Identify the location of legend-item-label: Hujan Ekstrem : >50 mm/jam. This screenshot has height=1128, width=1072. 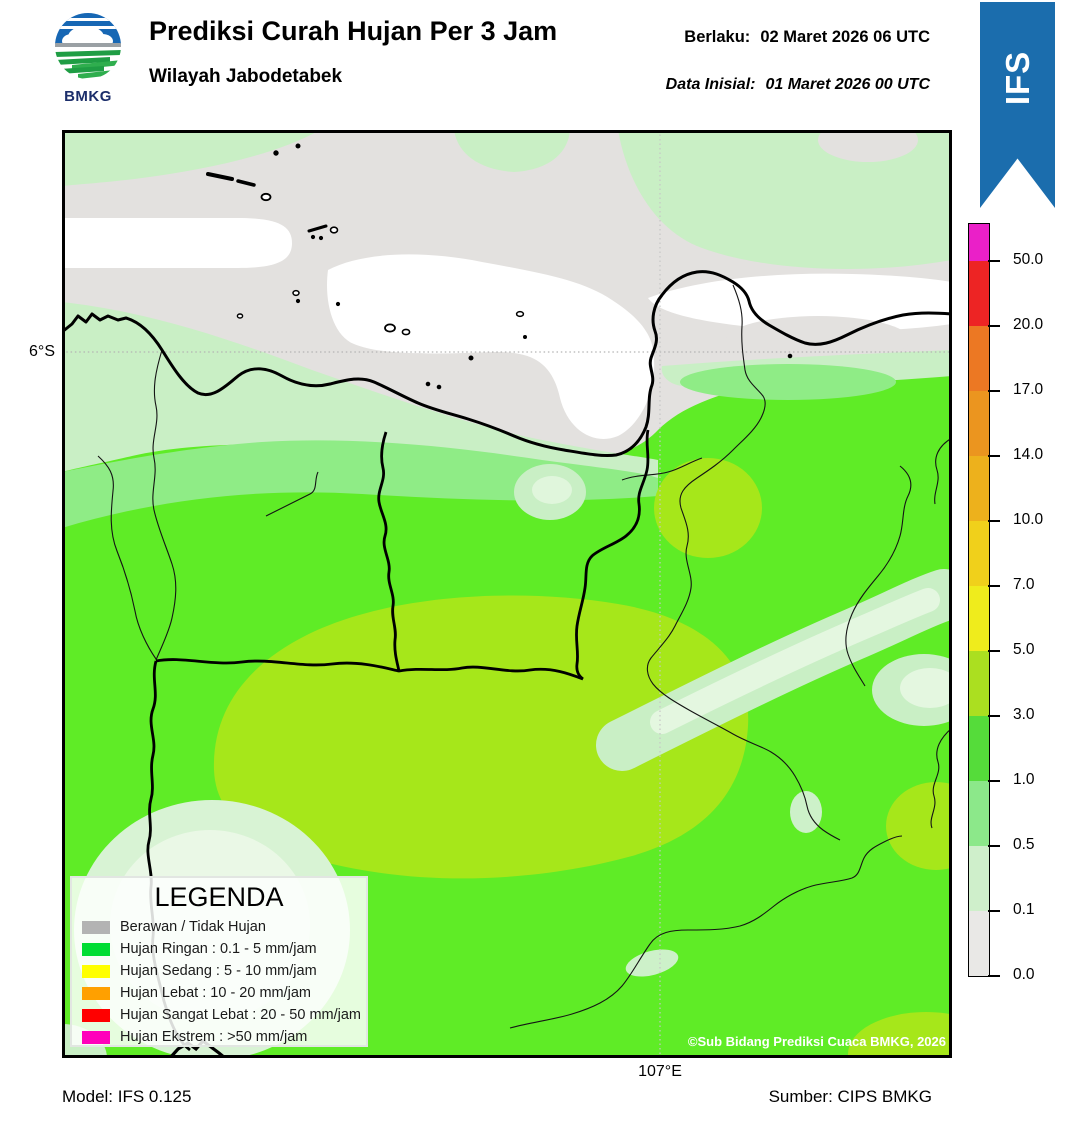
(214, 1037).